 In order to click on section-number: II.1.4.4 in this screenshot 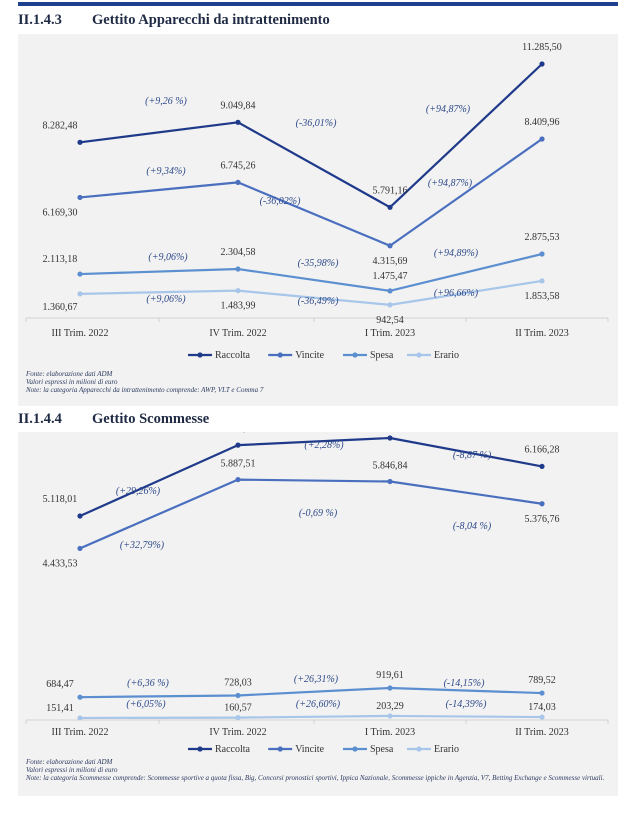, I will do `click(40, 419)`.